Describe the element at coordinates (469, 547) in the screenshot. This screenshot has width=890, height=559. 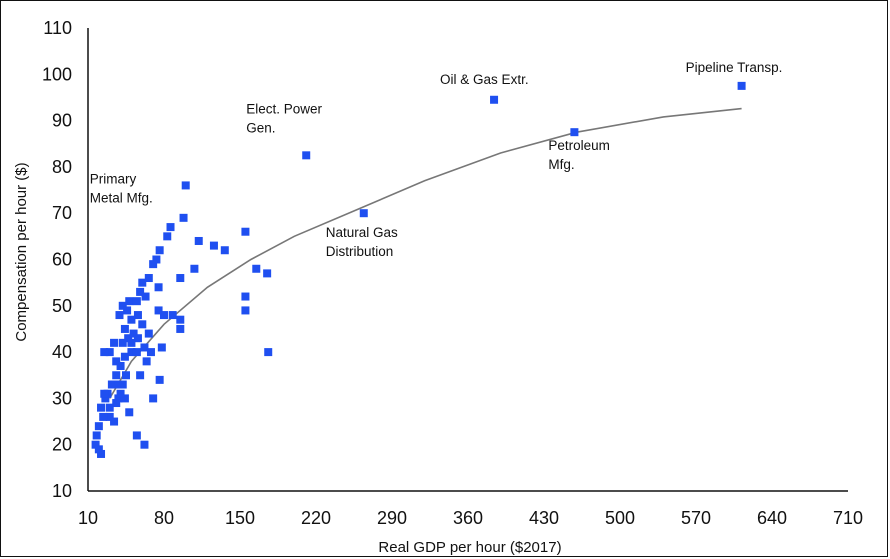
I see `x-axis-label: Real GDP per hour ($2017)` at that location.